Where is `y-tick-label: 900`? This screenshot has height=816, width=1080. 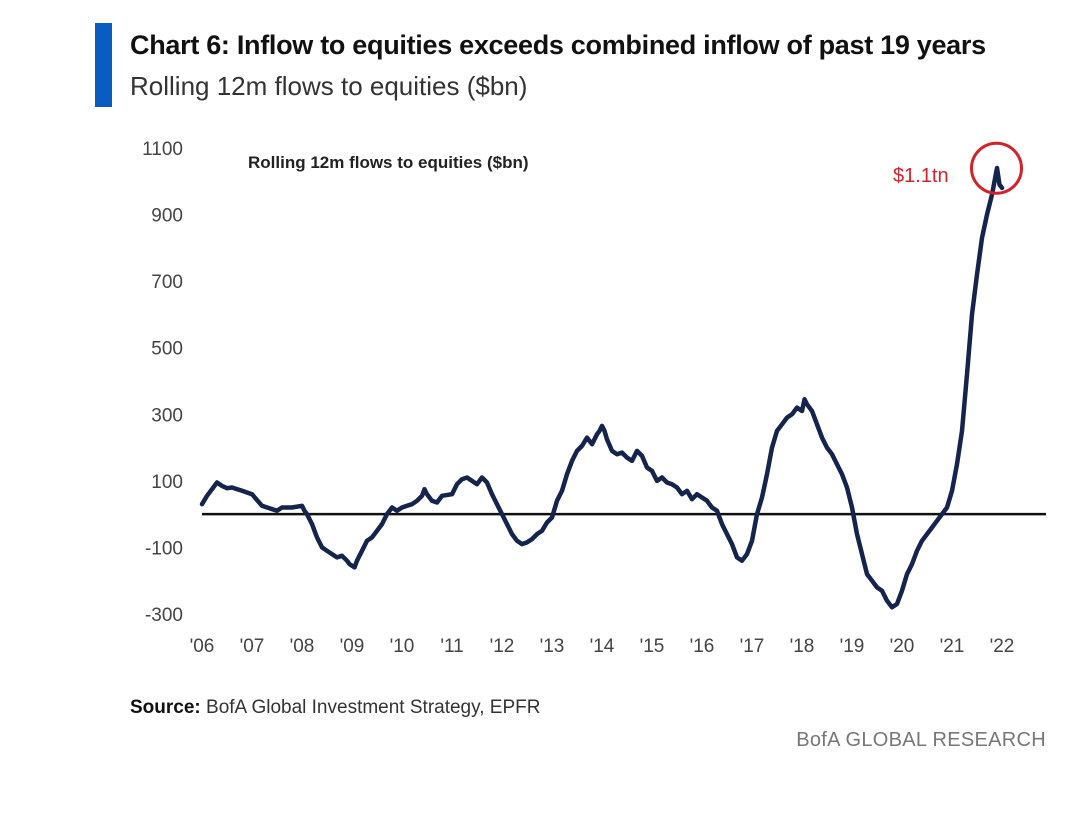
y-tick-label: 900 is located at coordinates (167, 216).